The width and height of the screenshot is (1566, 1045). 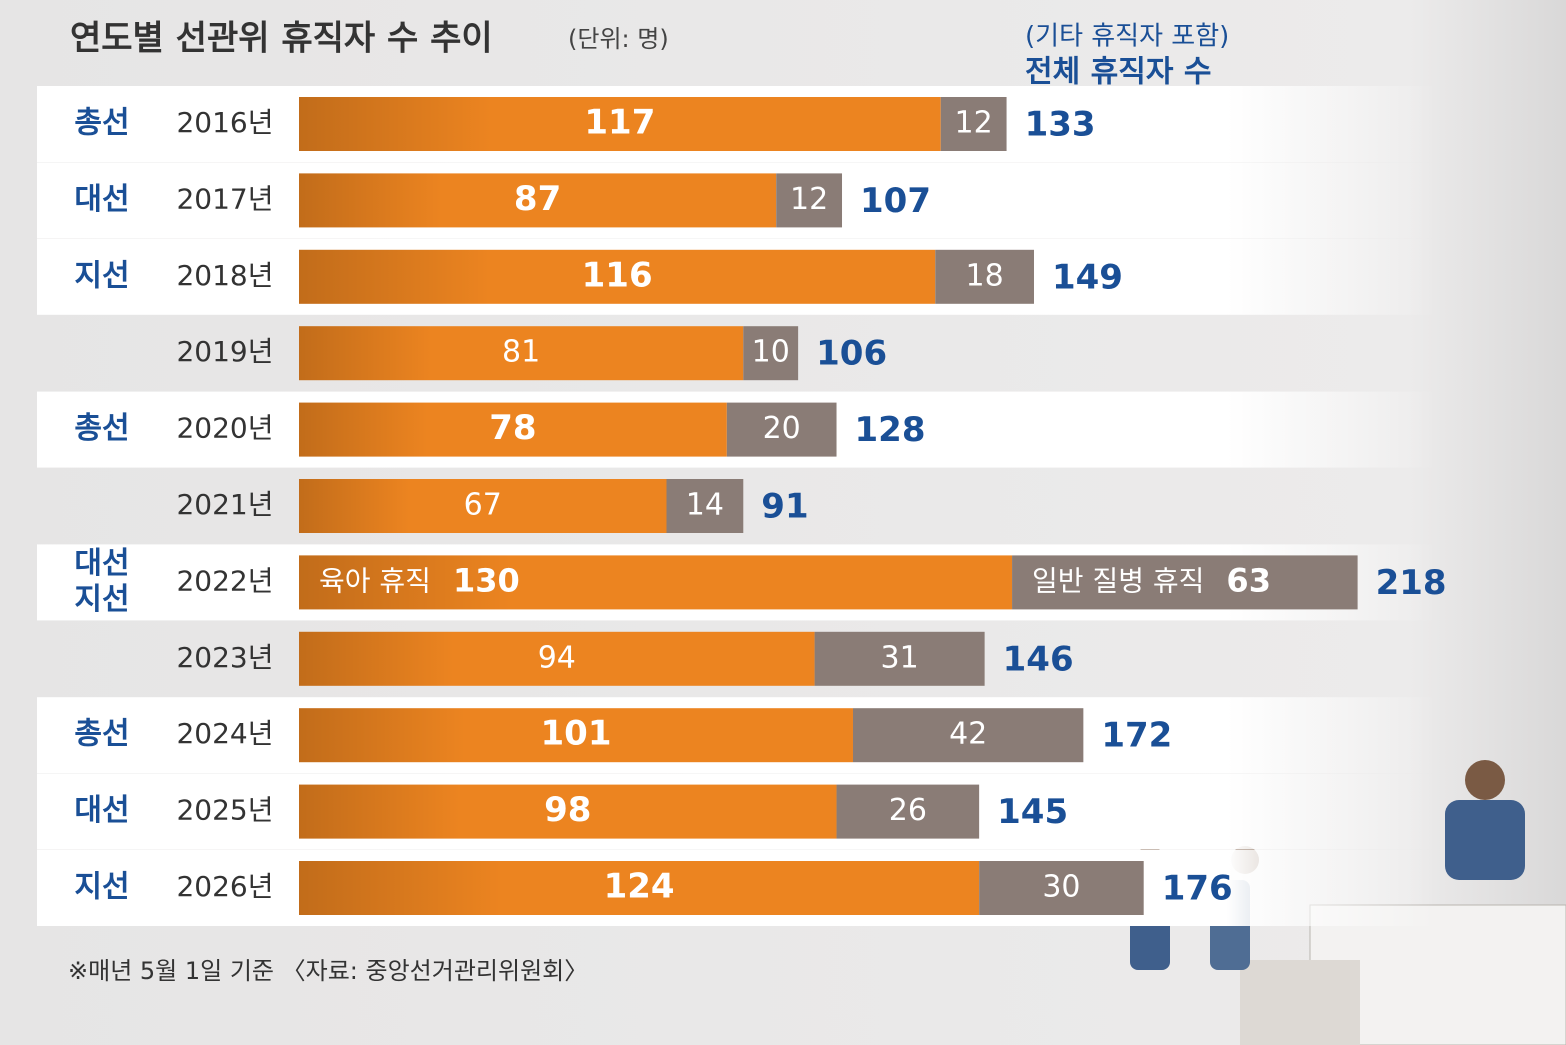 I want to click on value-label: 42, so click(x=968, y=734).